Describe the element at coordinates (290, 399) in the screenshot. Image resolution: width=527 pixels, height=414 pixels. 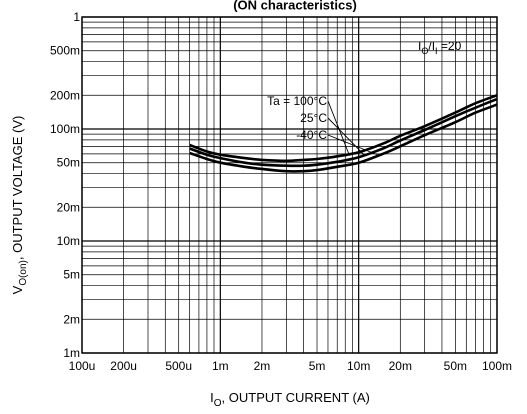
I see `x-axis-label: IO, OUTPUT CURRENT (A)` at that location.